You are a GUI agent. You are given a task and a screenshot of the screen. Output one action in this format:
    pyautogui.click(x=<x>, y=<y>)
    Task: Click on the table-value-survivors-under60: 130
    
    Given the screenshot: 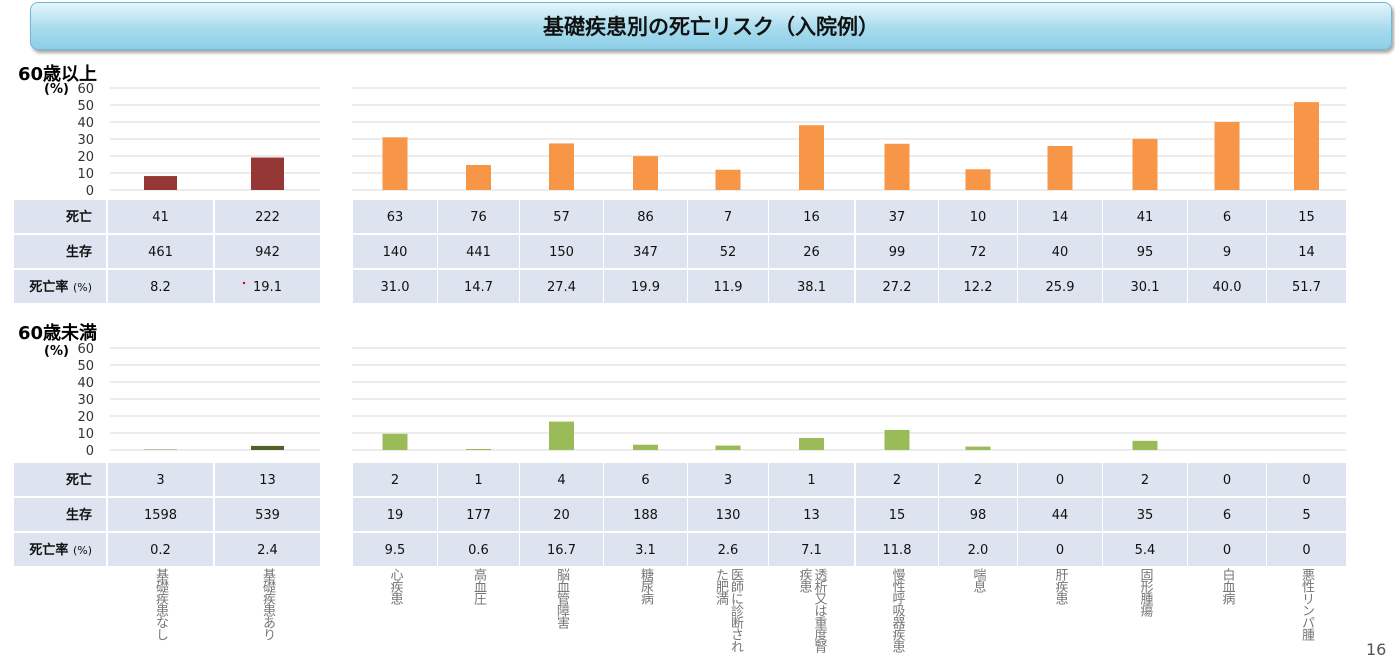 What is the action you would take?
    pyautogui.click(x=728, y=515)
    